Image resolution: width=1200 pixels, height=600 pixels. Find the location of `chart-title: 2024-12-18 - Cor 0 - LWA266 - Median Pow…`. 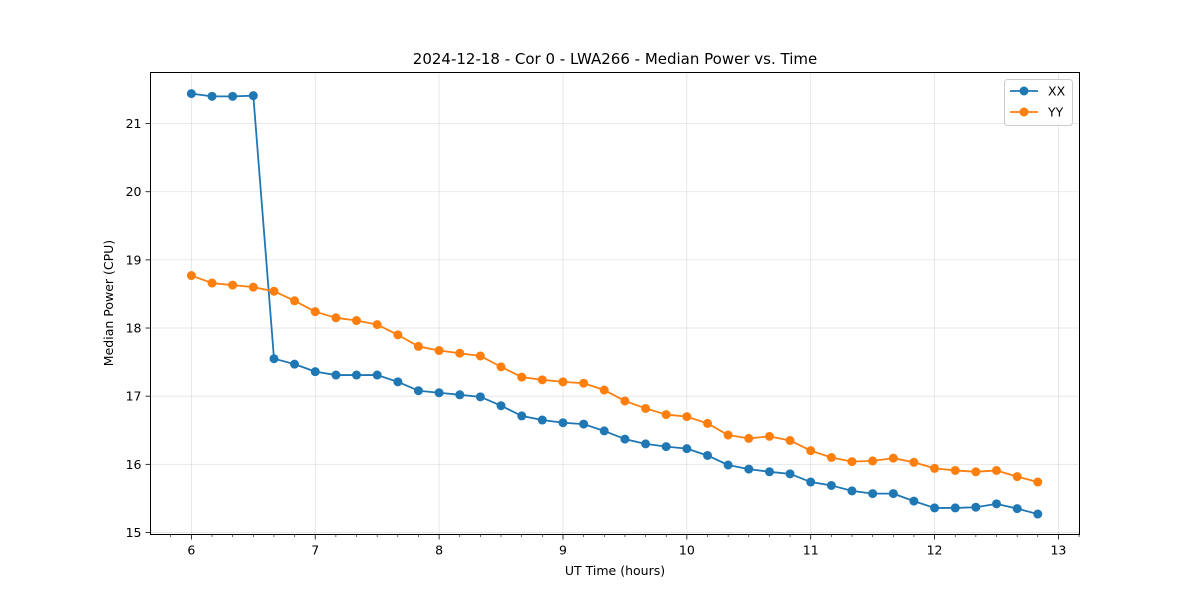

chart-title: 2024-12-18 - Cor 0 - LWA266 - Median Pow… is located at coordinates (615, 59).